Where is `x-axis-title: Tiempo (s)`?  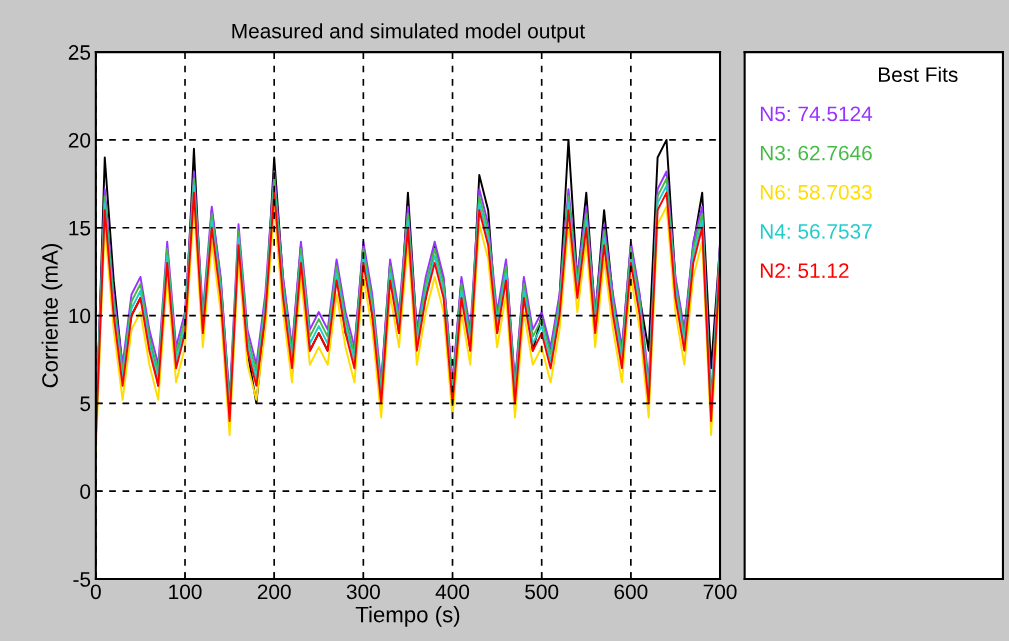 x-axis-title: Tiempo (s) is located at coordinates (407, 616).